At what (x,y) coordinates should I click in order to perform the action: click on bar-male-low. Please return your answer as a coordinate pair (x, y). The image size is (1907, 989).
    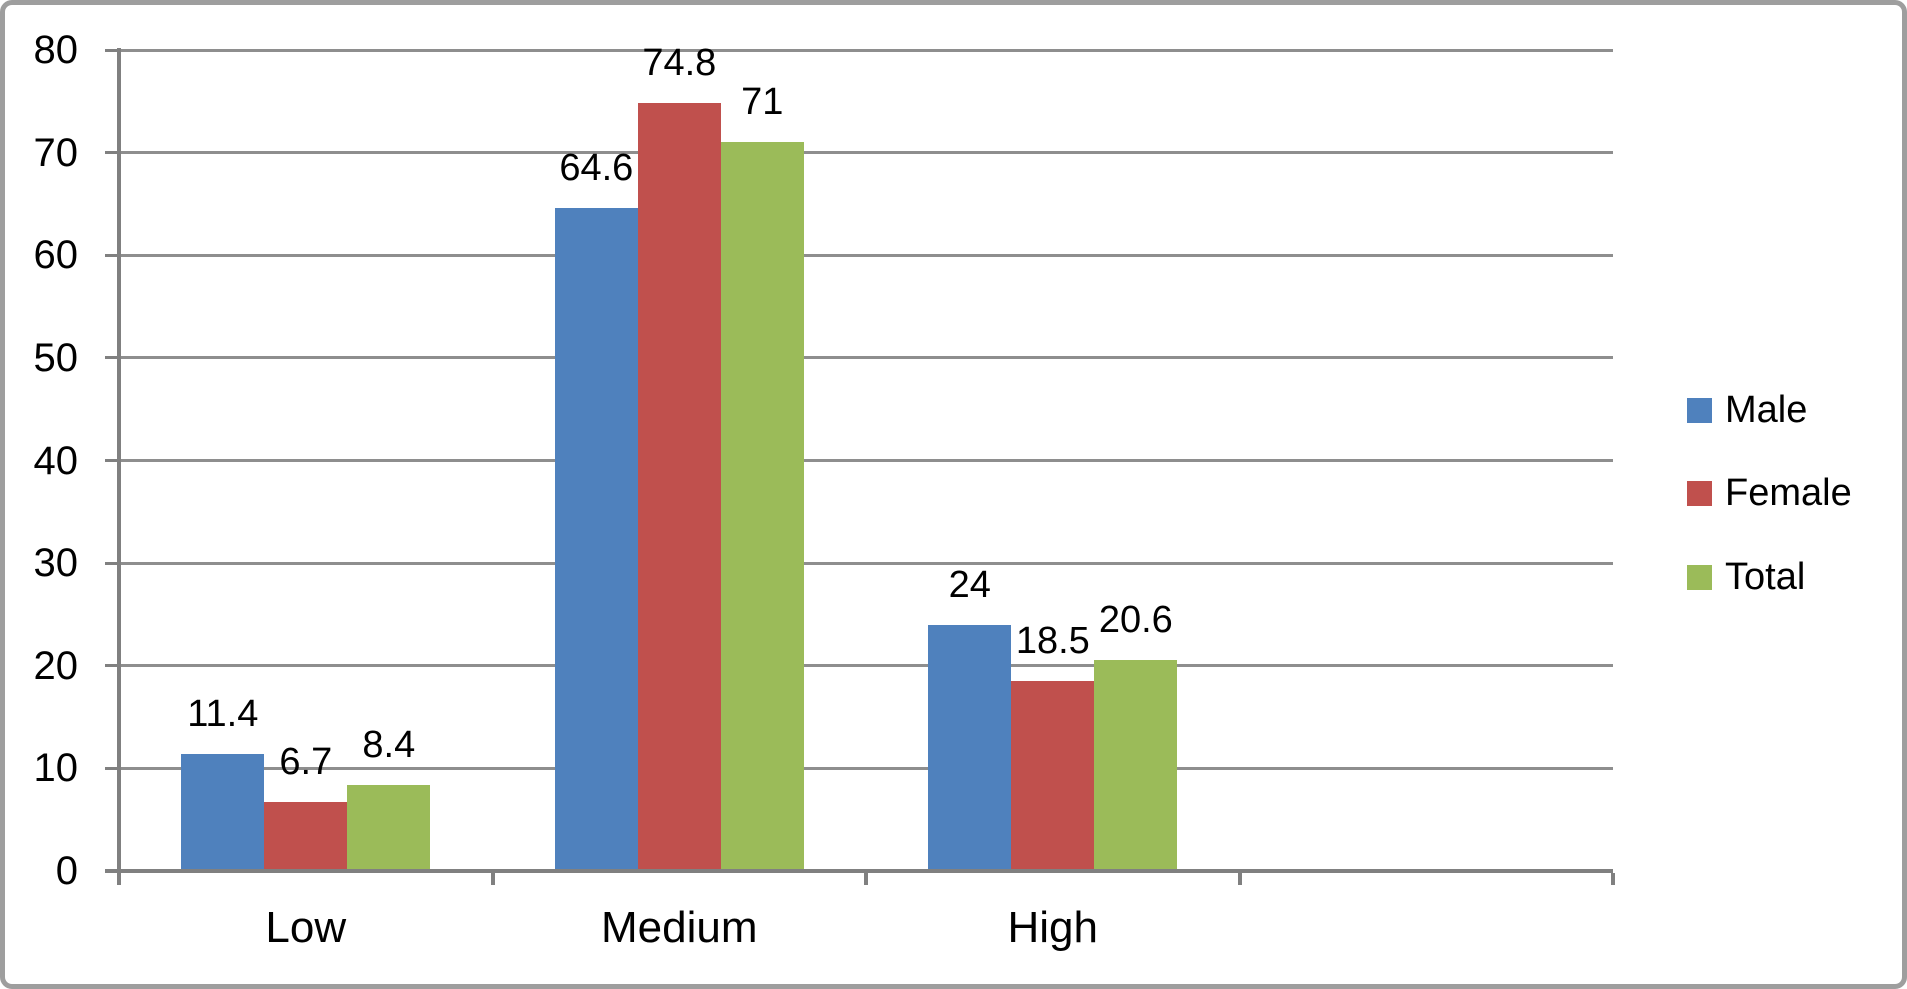
    Looking at the image, I should click on (223, 812).